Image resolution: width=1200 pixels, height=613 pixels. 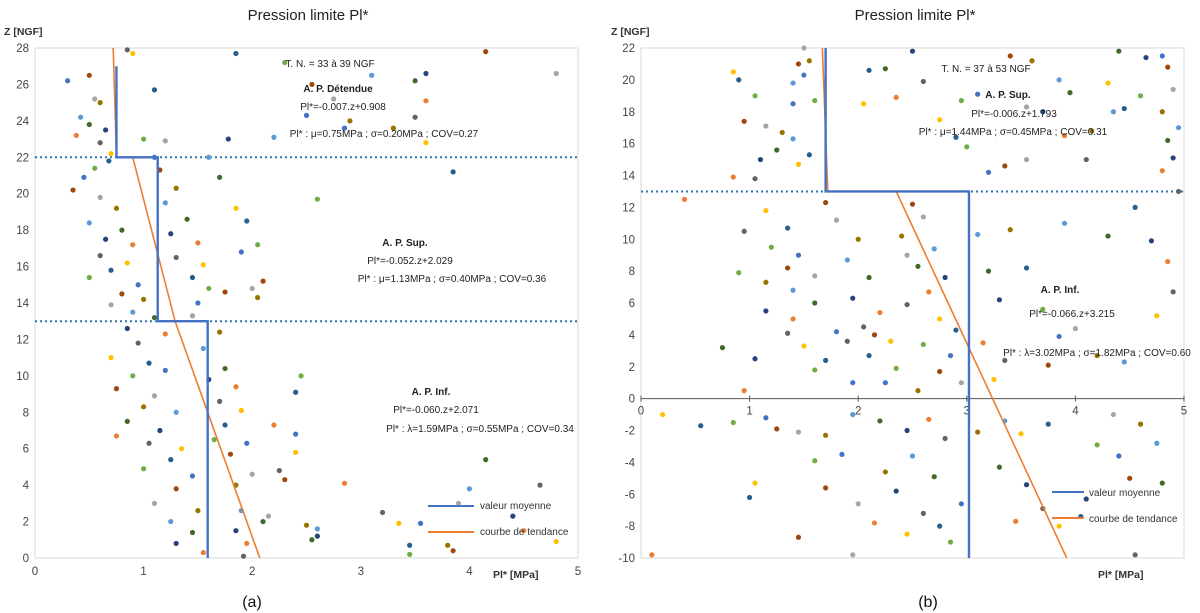 What do you see at coordinates (217, 439) in the screenshot?
I see `chart-a-trend-line` at bounding box center [217, 439].